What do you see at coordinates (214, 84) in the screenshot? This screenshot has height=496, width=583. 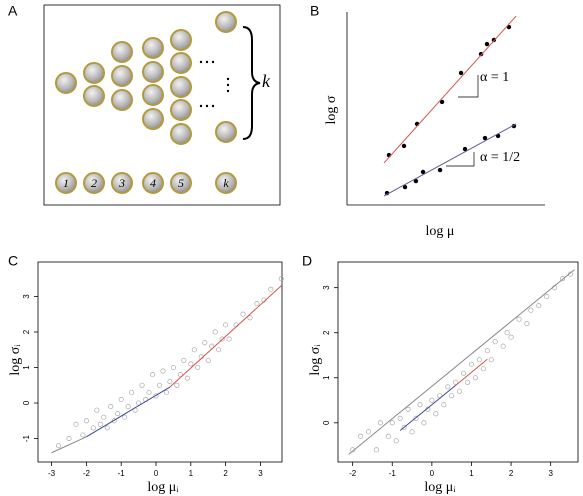 I see `ellipsis` at bounding box center [214, 84].